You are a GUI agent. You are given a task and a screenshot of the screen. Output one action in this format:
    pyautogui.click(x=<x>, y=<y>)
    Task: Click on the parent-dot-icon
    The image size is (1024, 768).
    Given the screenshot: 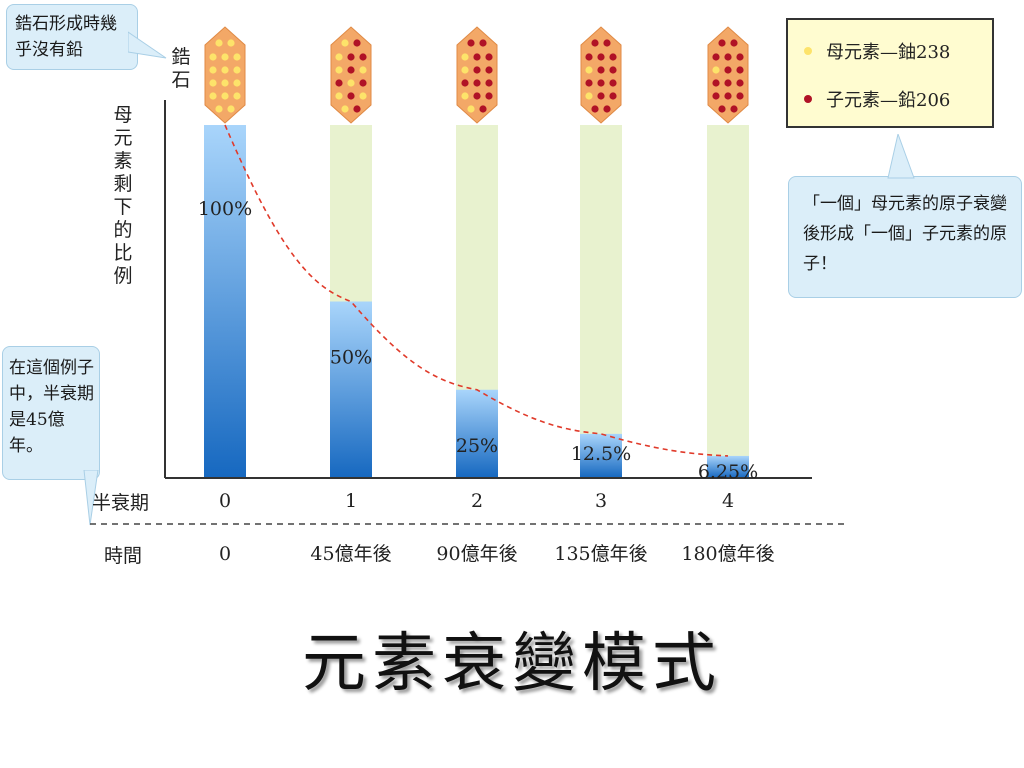 What is the action you would take?
    pyautogui.click(x=808, y=51)
    